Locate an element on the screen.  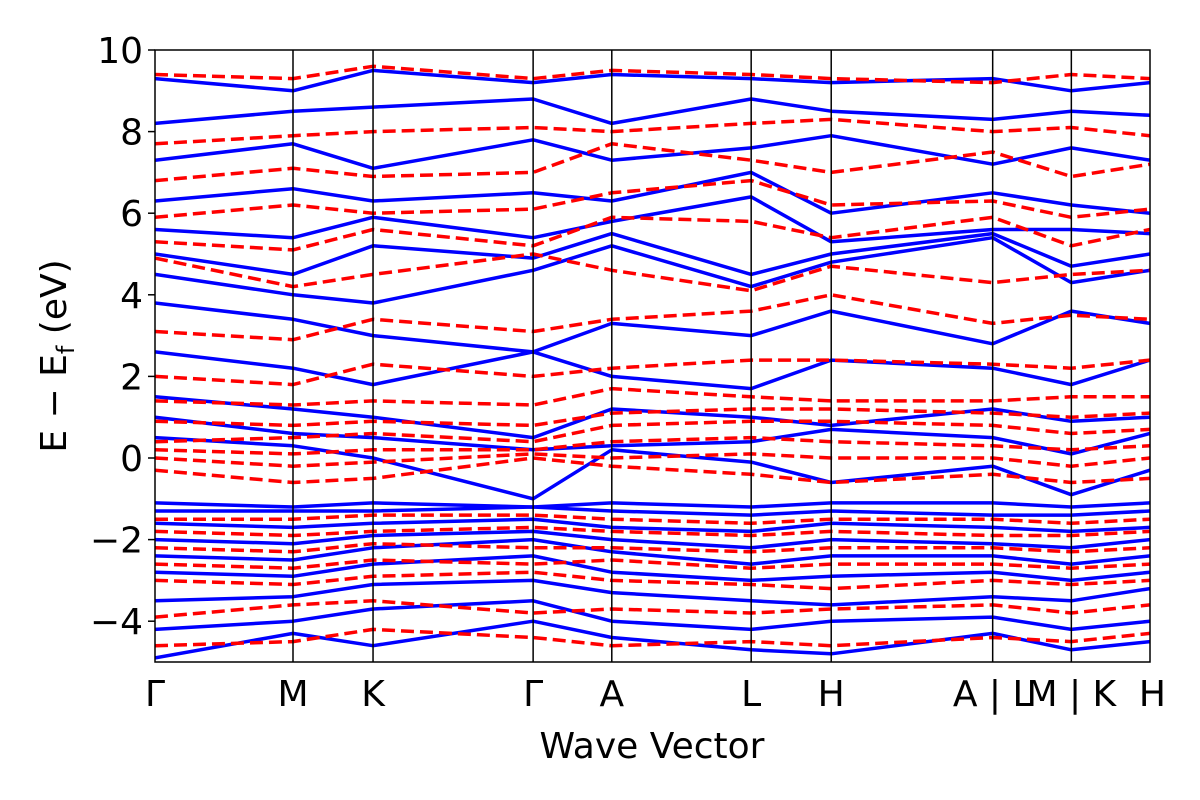
y-axis-title-sub: f is located at coordinates (66, 349).